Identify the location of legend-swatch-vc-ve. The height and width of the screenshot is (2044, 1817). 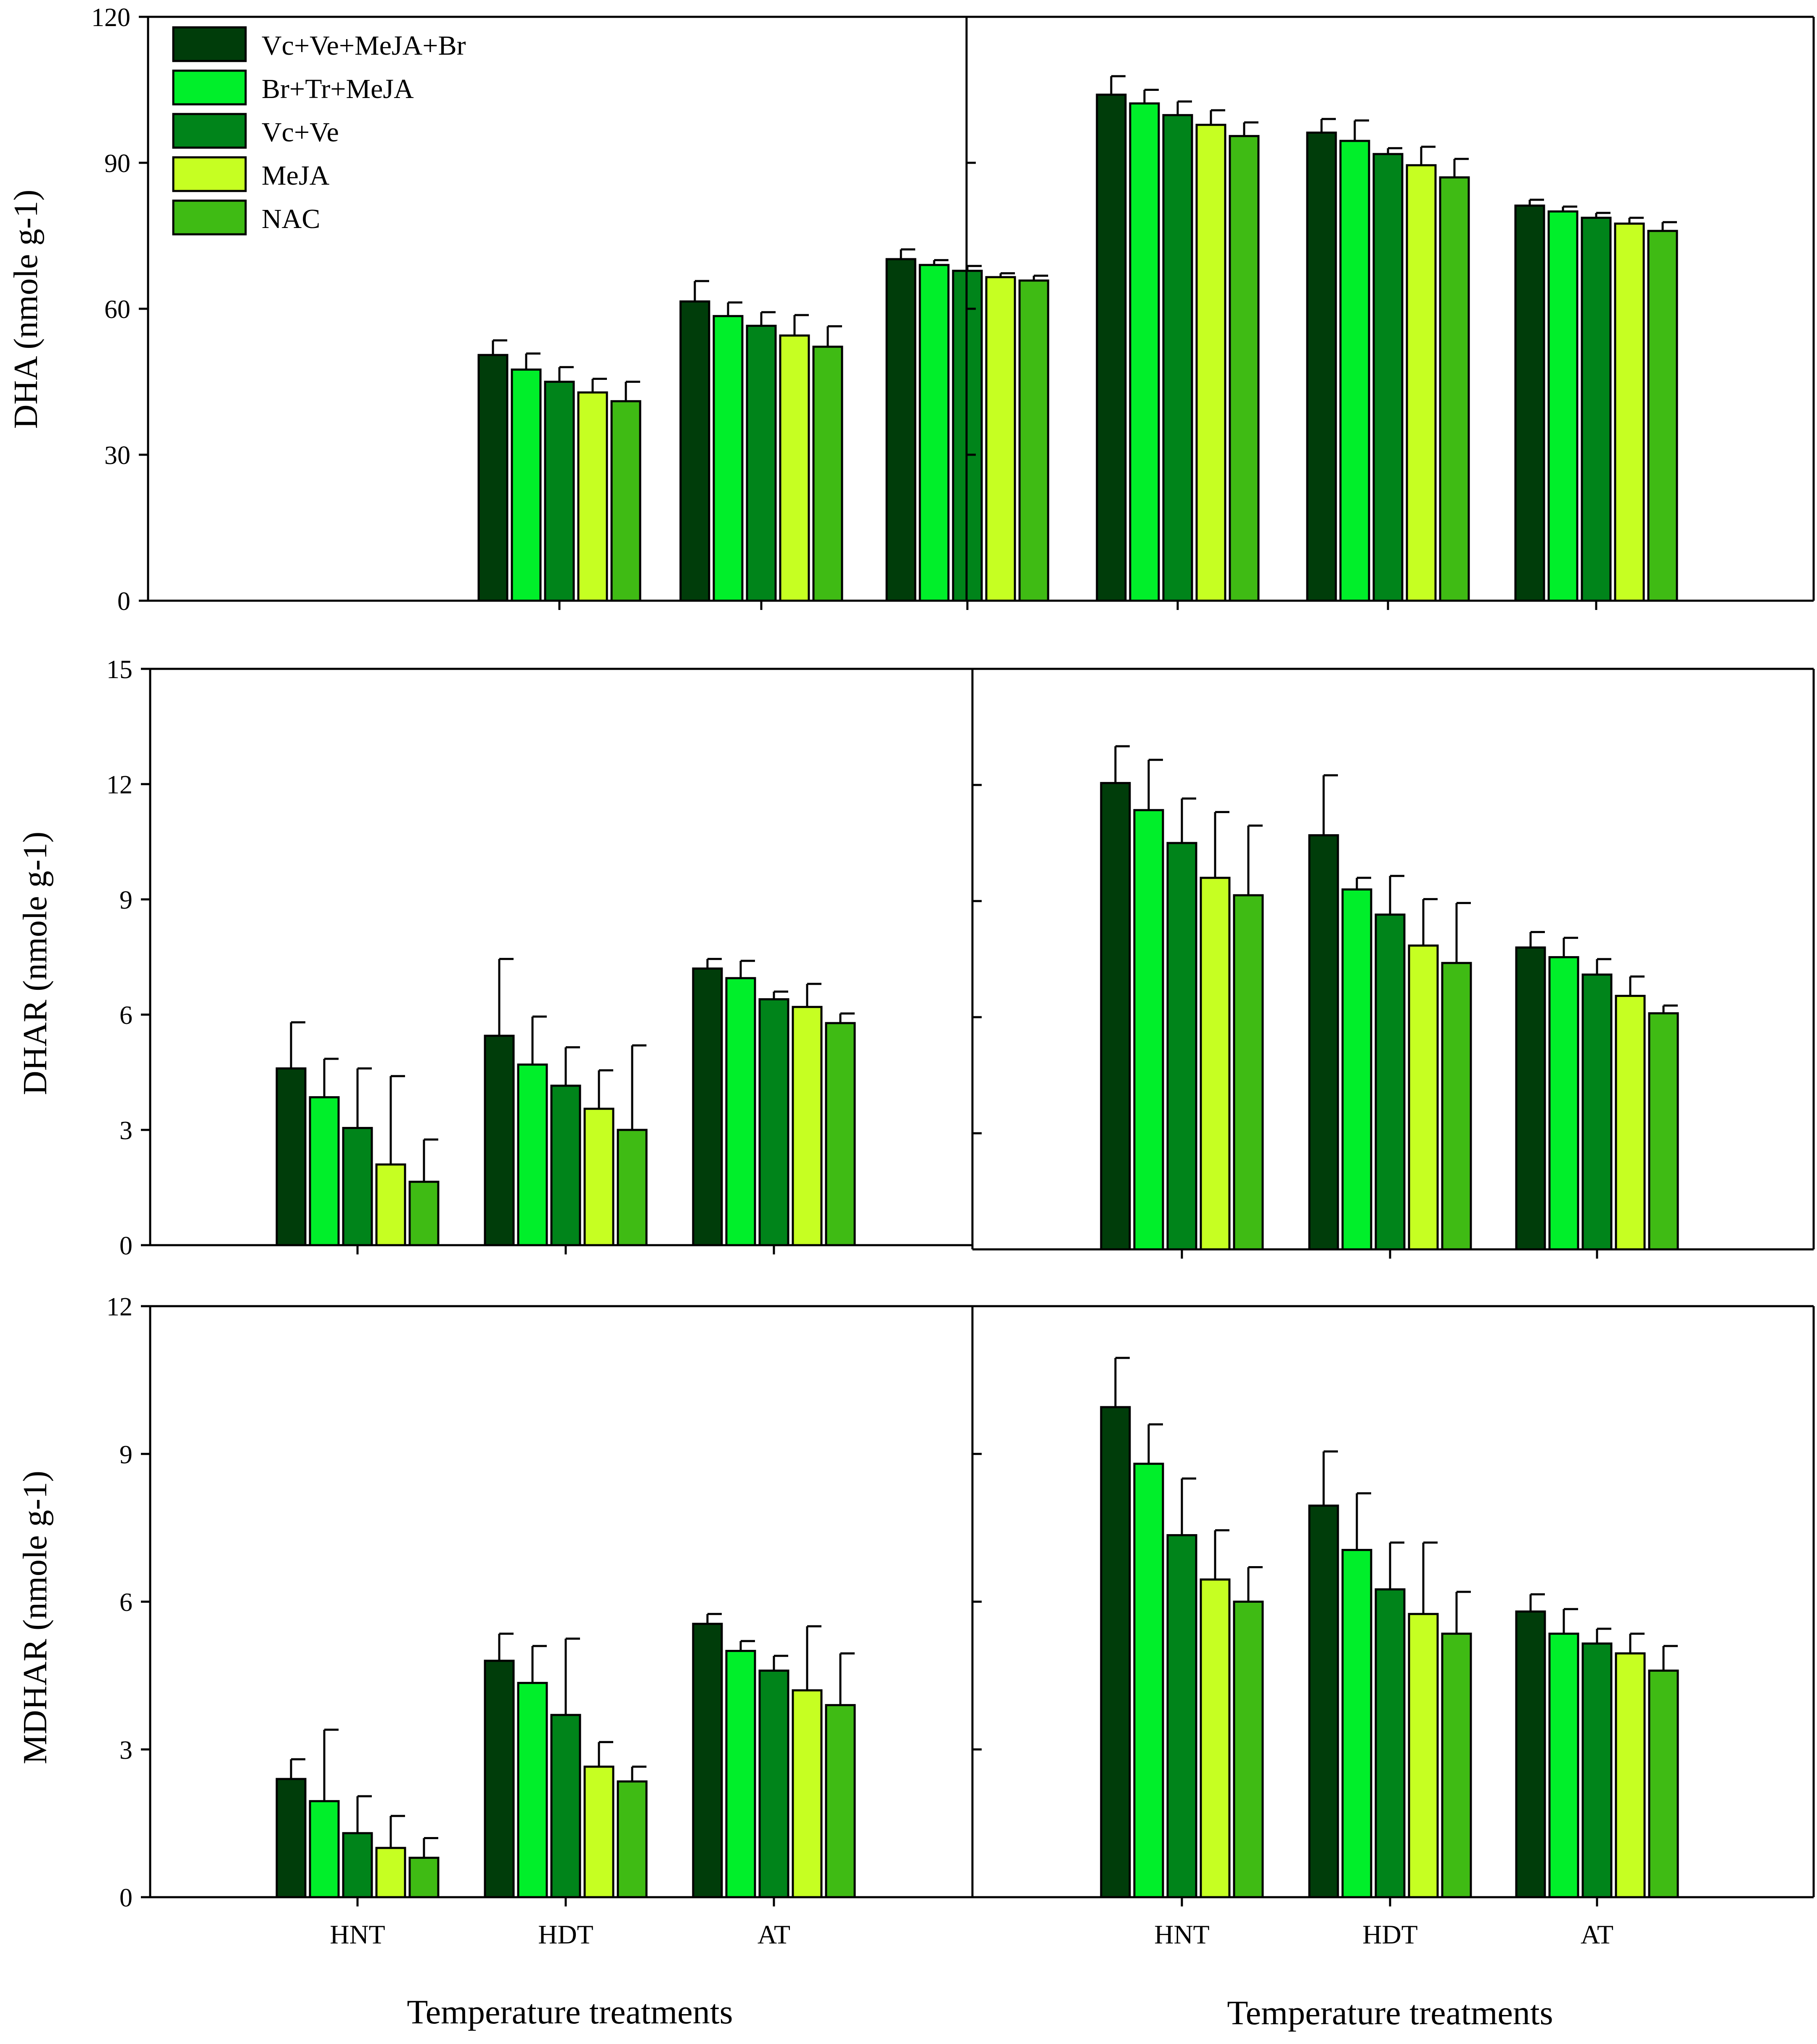
(209, 131).